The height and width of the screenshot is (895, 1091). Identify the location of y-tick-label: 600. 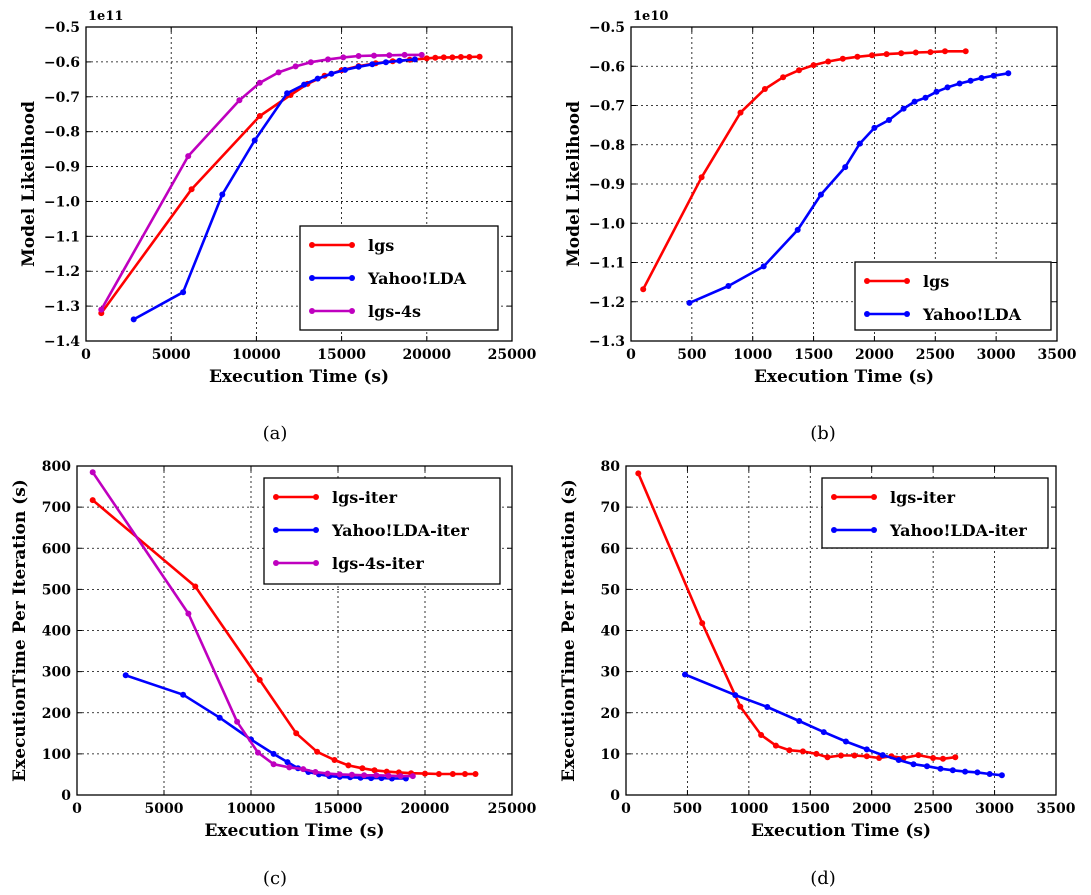
(56, 549).